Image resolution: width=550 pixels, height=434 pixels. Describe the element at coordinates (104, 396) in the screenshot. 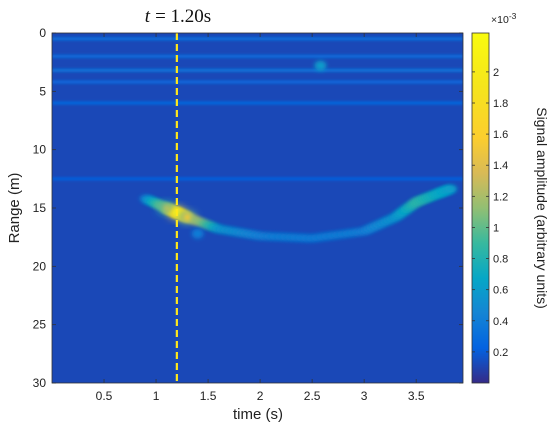

I see `x-tick-label: 0.5` at that location.